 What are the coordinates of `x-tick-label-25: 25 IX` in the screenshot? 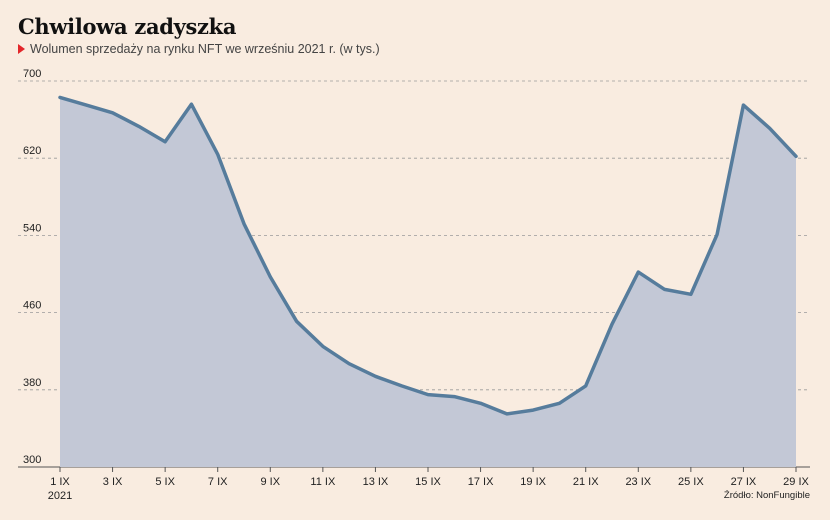 It's located at (691, 482).